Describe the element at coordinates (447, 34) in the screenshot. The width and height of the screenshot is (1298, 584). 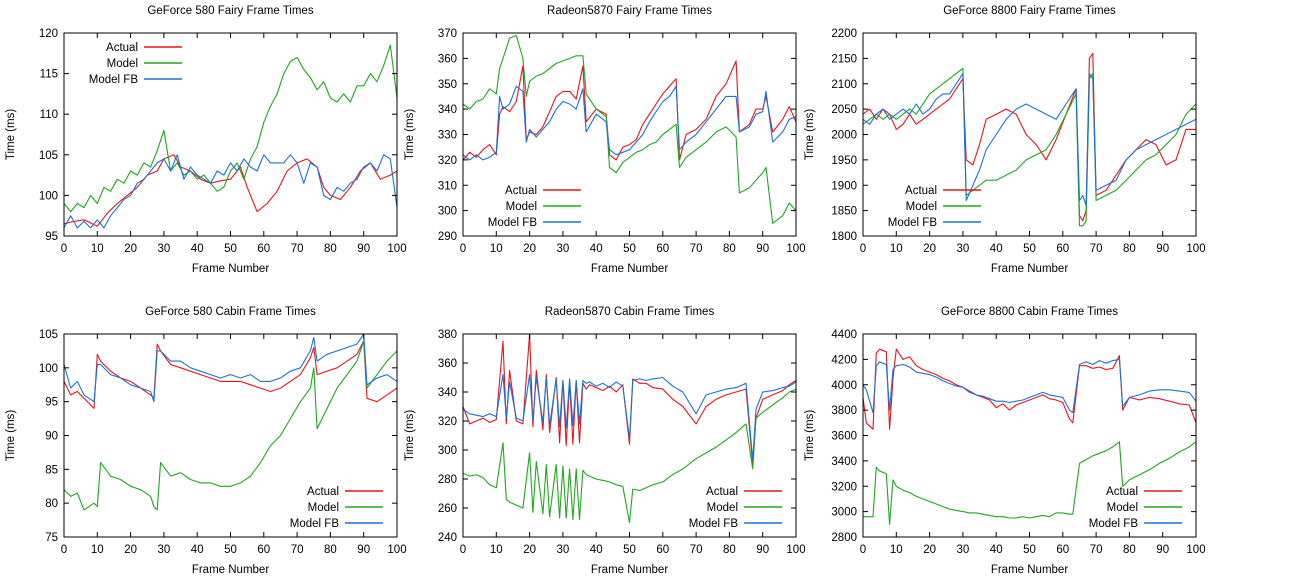
I see `y-tick-label: 370` at that location.